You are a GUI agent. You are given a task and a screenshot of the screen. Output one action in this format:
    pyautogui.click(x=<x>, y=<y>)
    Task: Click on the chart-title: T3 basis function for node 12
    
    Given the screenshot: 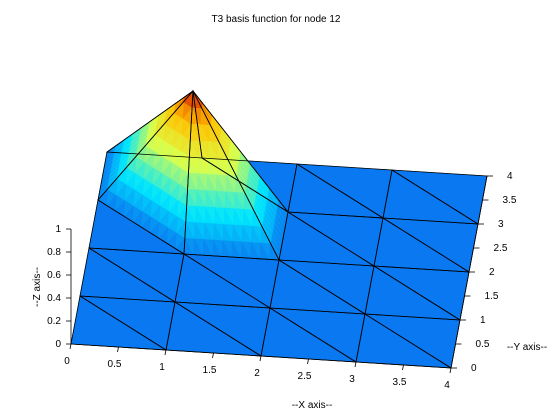 What is the action you would take?
    pyautogui.click(x=276, y=19)
    